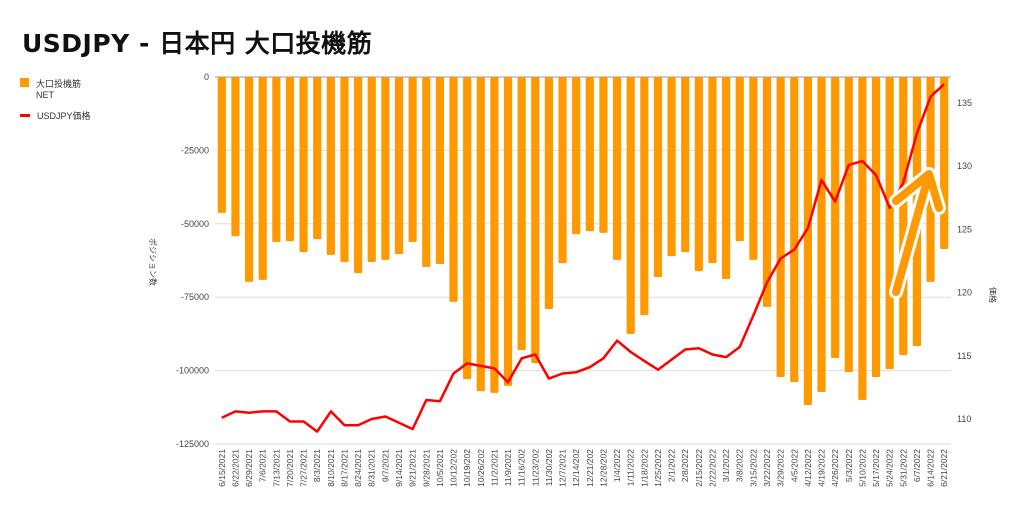 The width and height of the screenshot is (1024, 525). Describe the element at coordinates (964, 356) in the screenshot. I see `y2-tick-label: 115` at that location.